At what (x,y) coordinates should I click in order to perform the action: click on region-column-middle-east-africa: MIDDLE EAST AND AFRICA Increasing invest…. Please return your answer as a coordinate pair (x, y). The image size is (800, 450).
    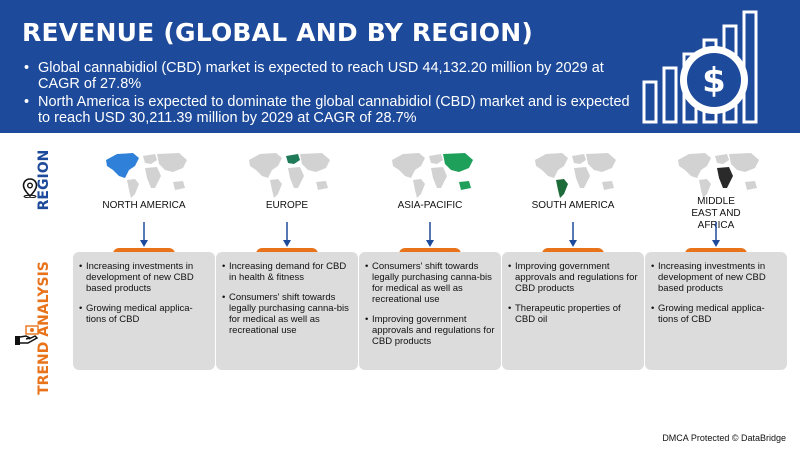
    Looking at the image, I should click on (716, 260).